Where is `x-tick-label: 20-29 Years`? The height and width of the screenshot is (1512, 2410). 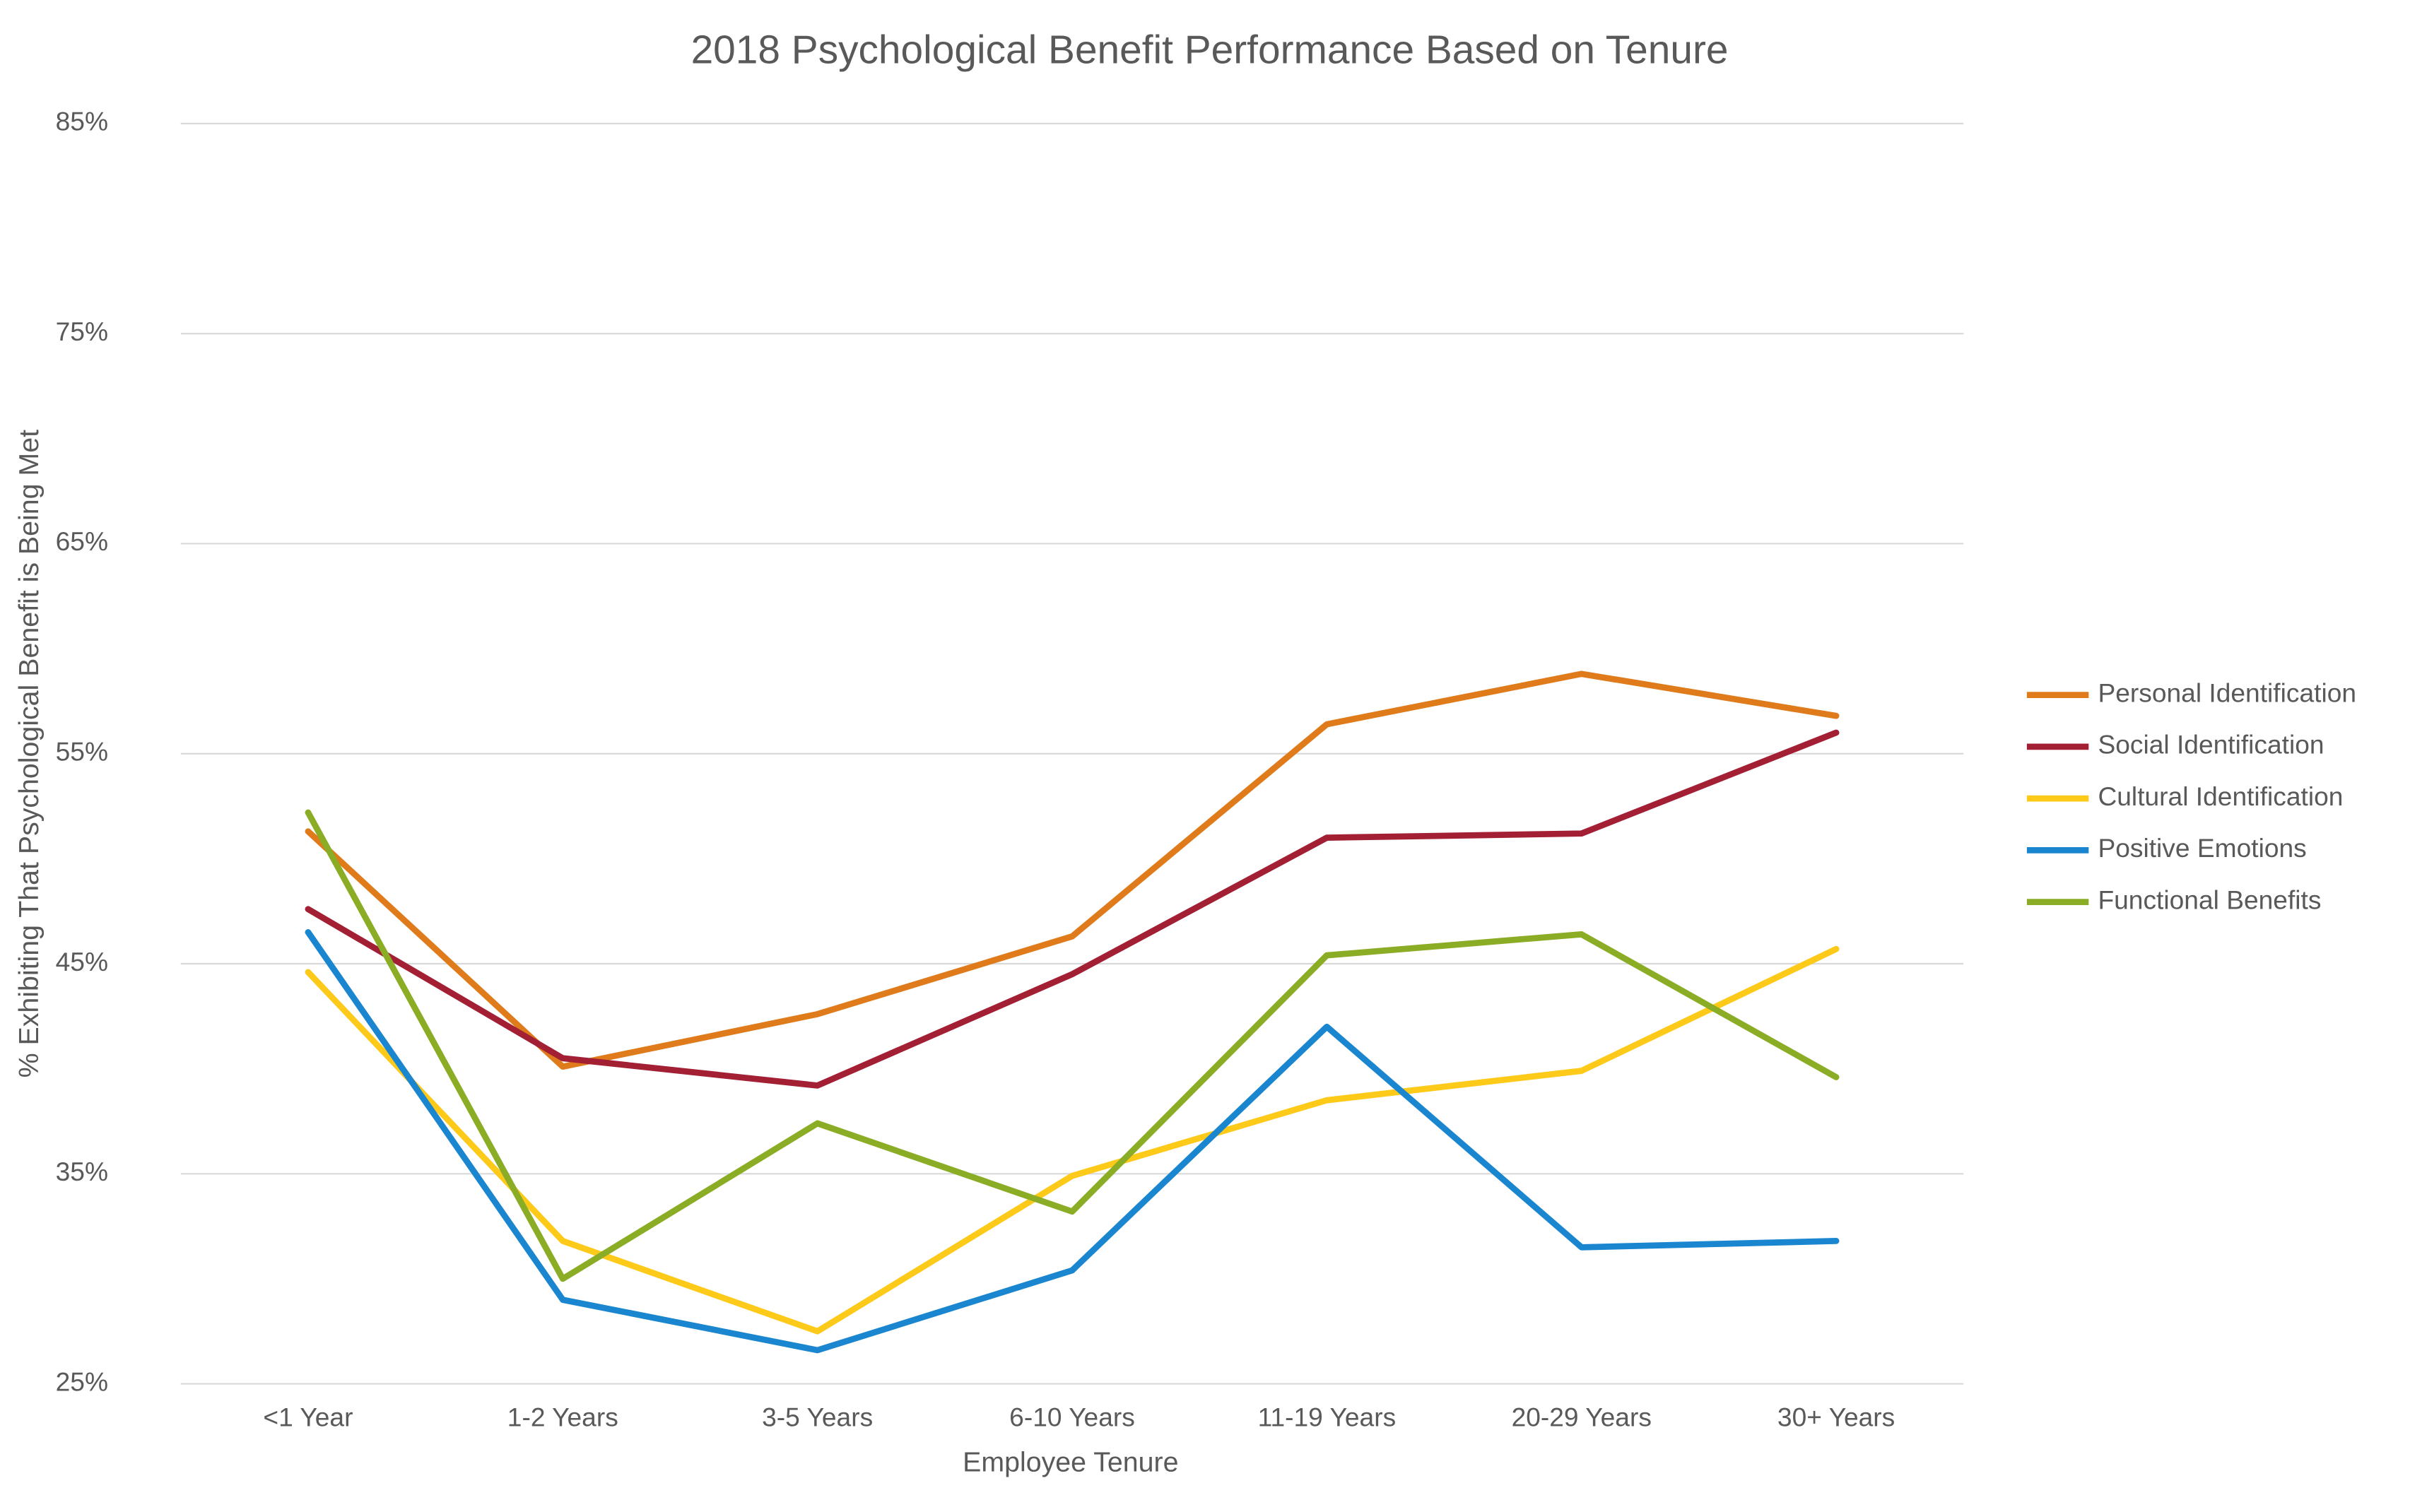 x-tick-label: 20-29 Years is located at coordinates (1582, 1417).